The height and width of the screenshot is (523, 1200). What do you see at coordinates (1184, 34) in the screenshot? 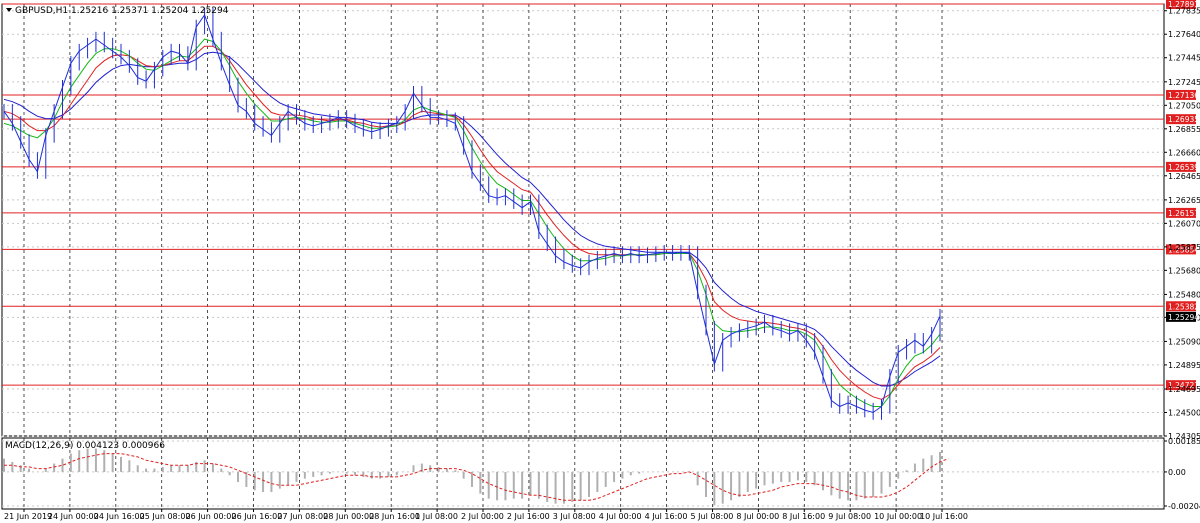
I see `price-tick-label: 1.27640` at bounding box center [1184, 34].